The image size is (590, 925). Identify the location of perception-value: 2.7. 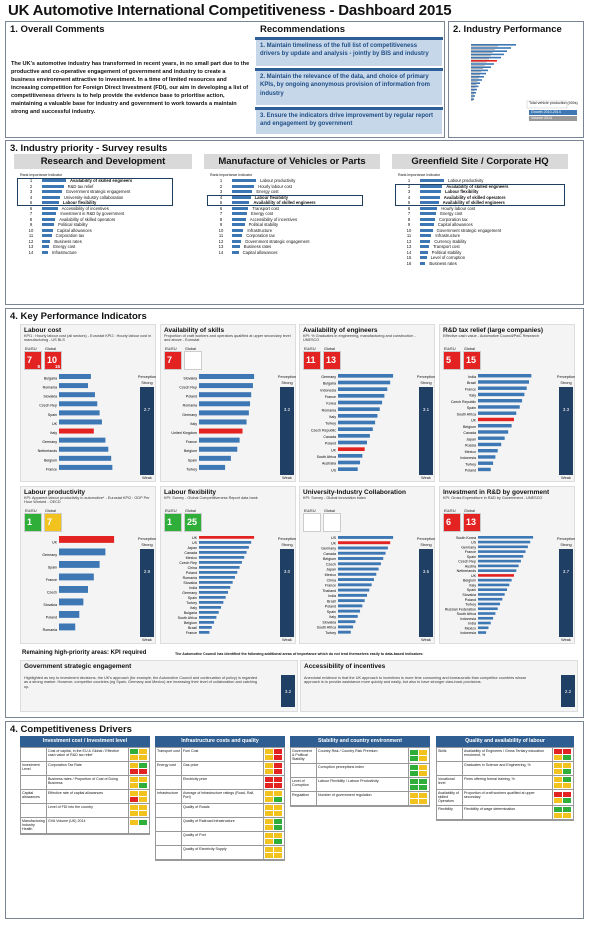
(147, 409).